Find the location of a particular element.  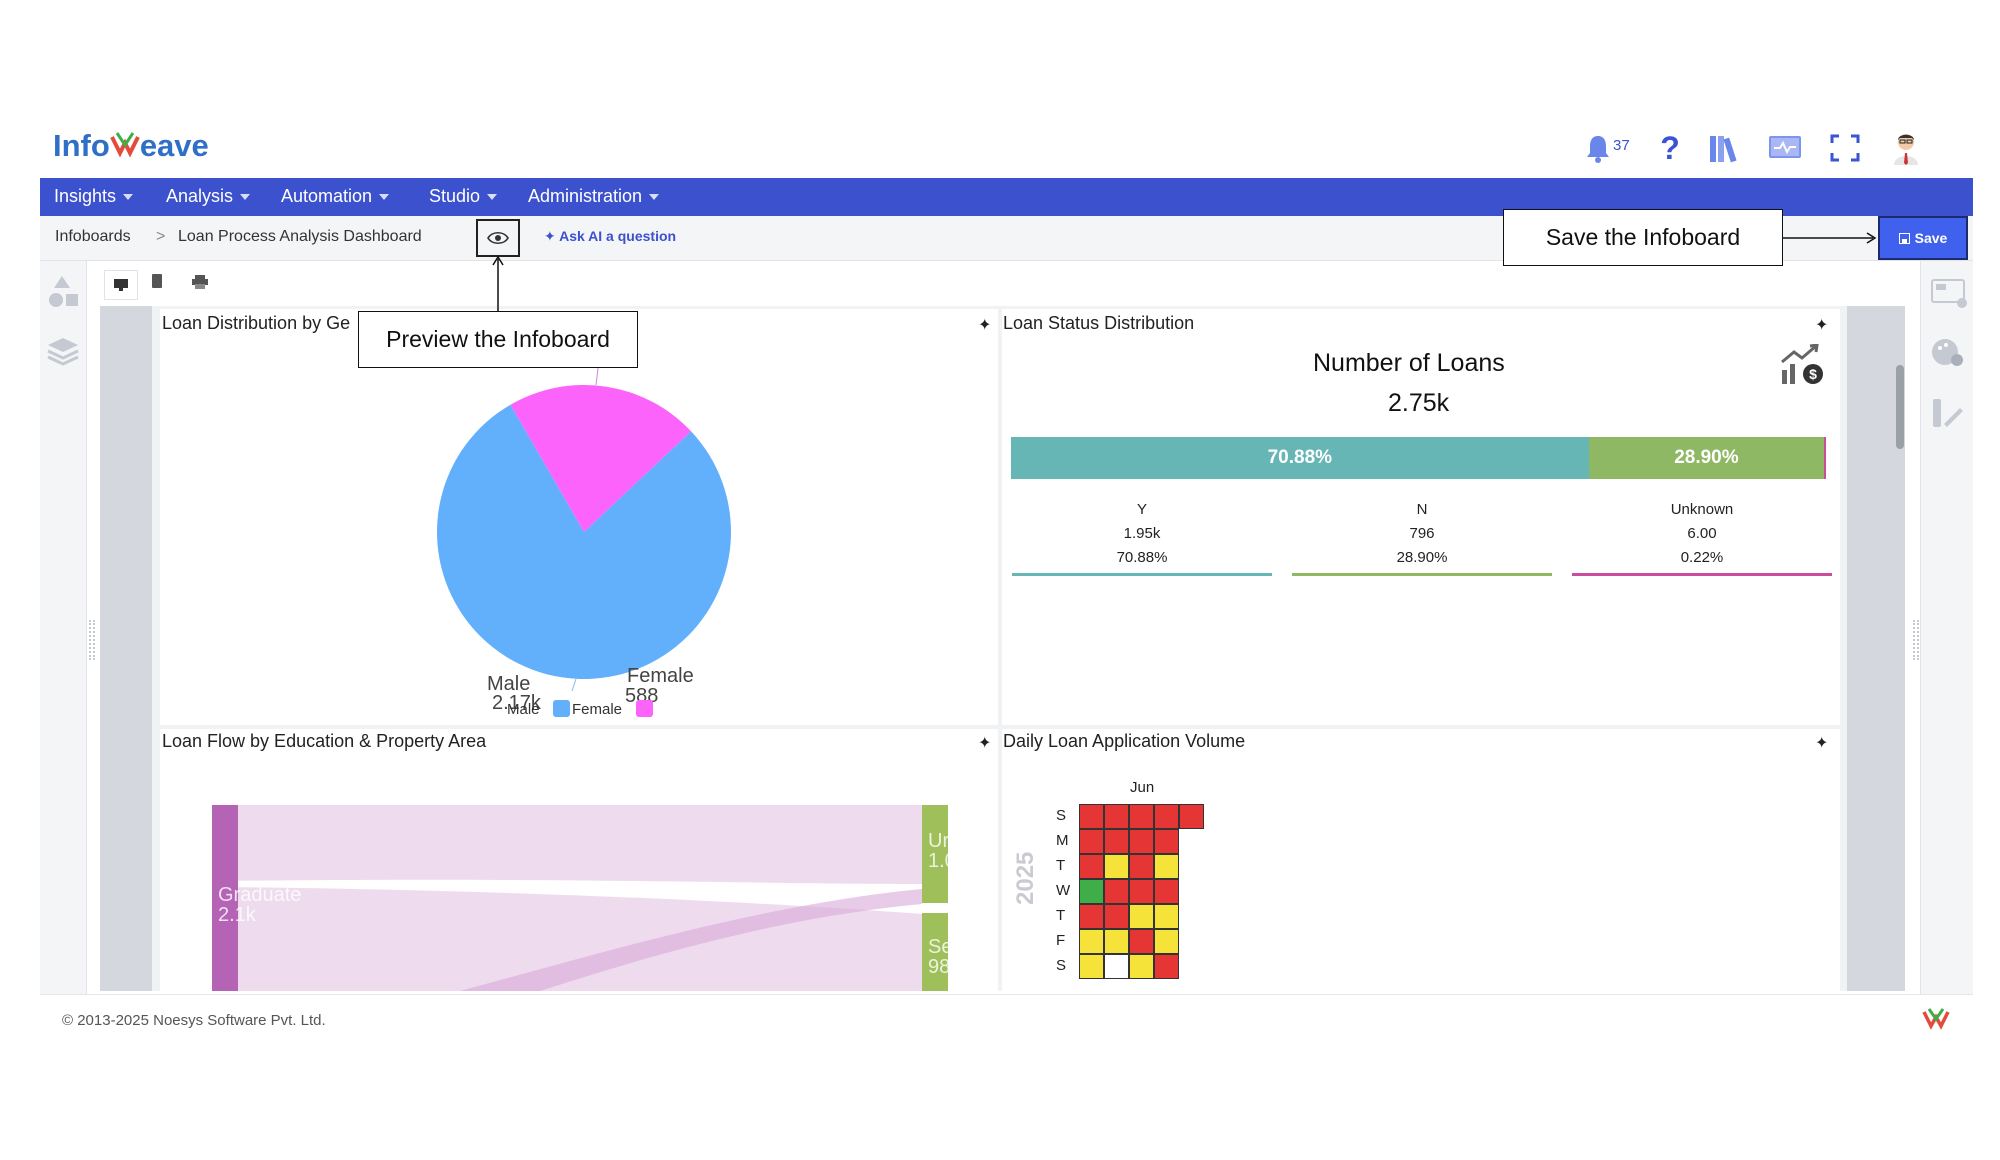

nav-analysis: Analysis is located at coordinates (208, 196).